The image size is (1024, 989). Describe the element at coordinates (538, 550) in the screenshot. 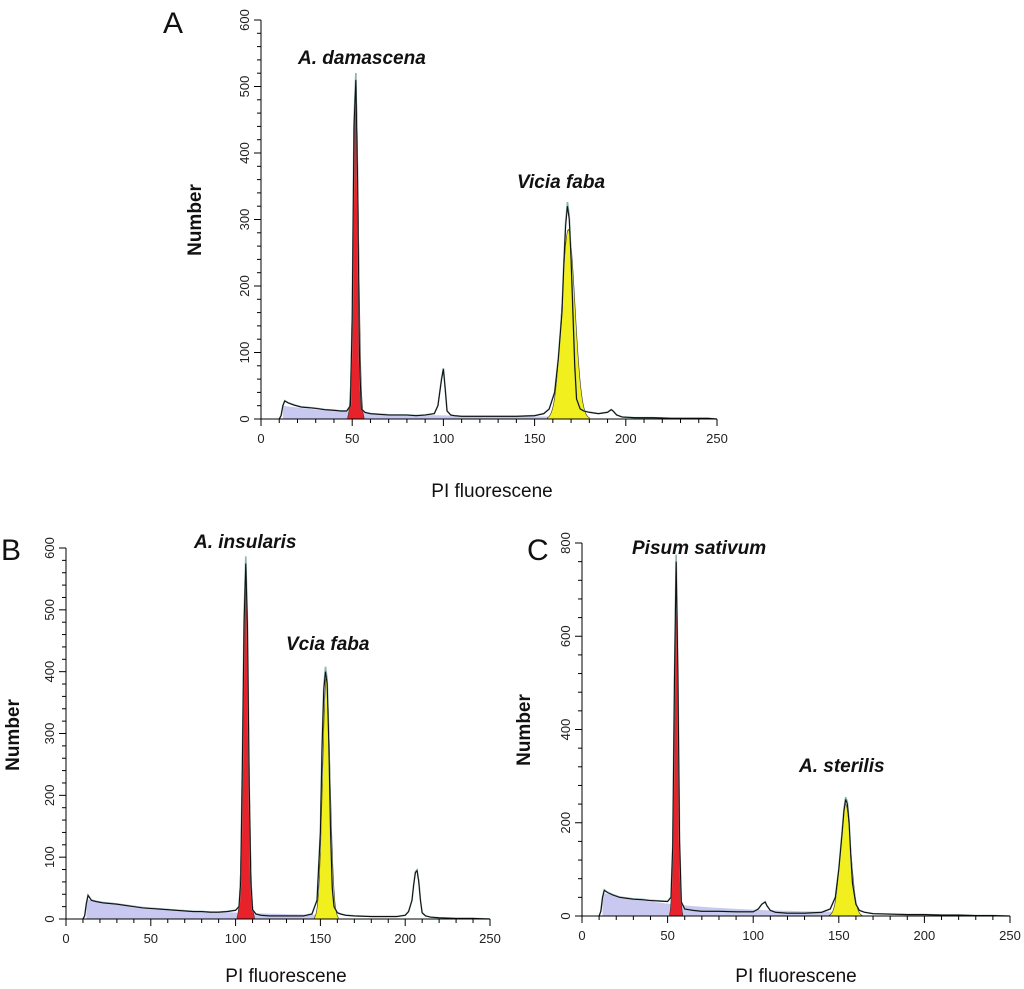

I see `panel-letter-c: C` at that location.